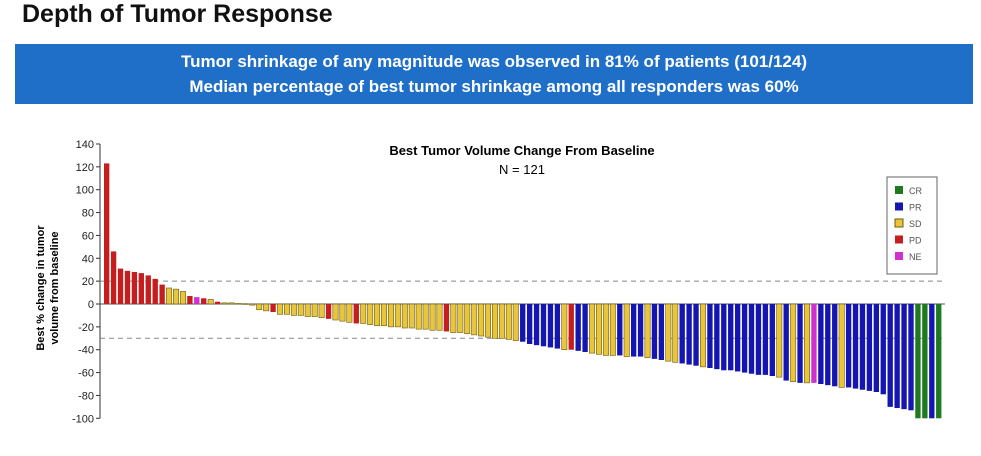  Describe the element at coordinates (915, 257) in the screenshot. I see `legend-label-ne: NE` at that location.